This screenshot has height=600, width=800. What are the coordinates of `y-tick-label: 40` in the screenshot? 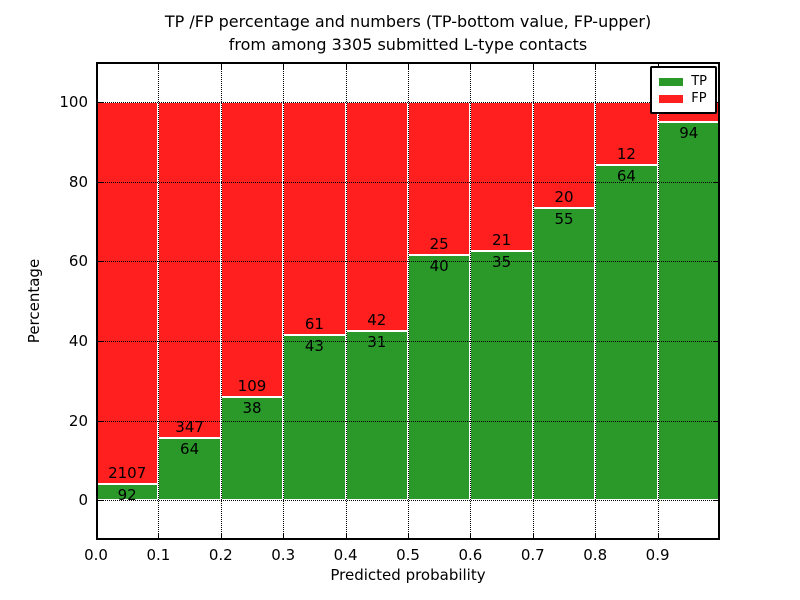 It's located at (78, 340).